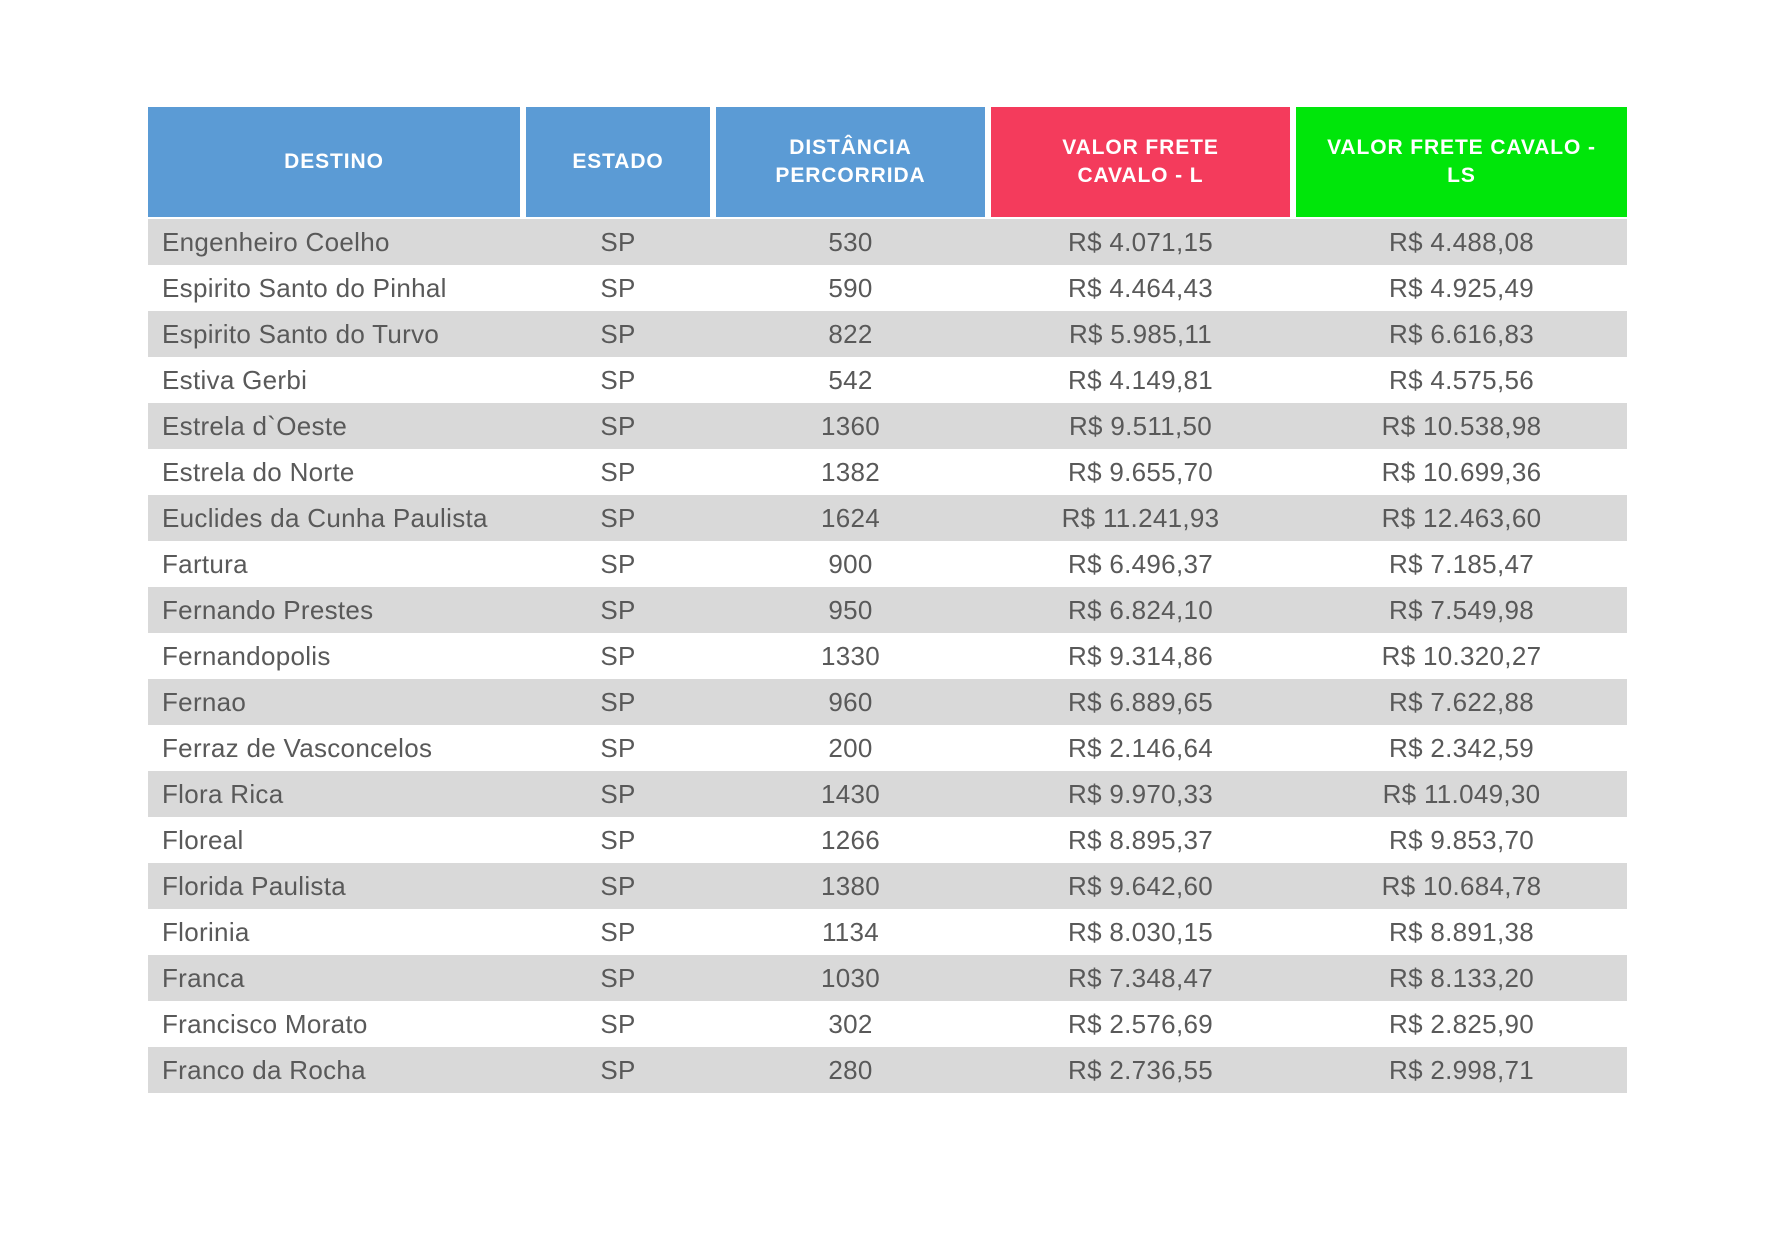 The image size is (1776, 1255). Describe the element at coordinates (204, 701) in the screenshot. I see `cell-destino: Fernao` at that location.